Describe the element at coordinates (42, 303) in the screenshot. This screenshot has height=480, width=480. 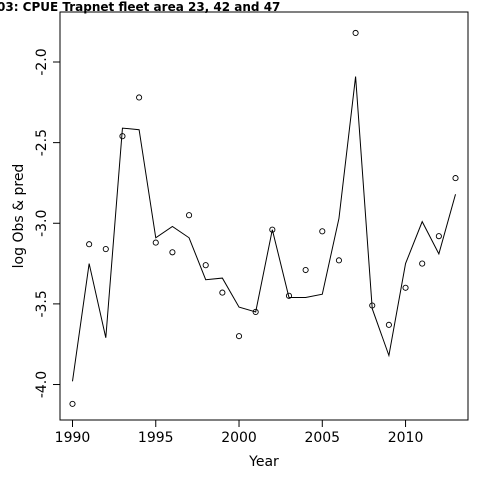
I see `y-tick-label: -3.5` at that location.